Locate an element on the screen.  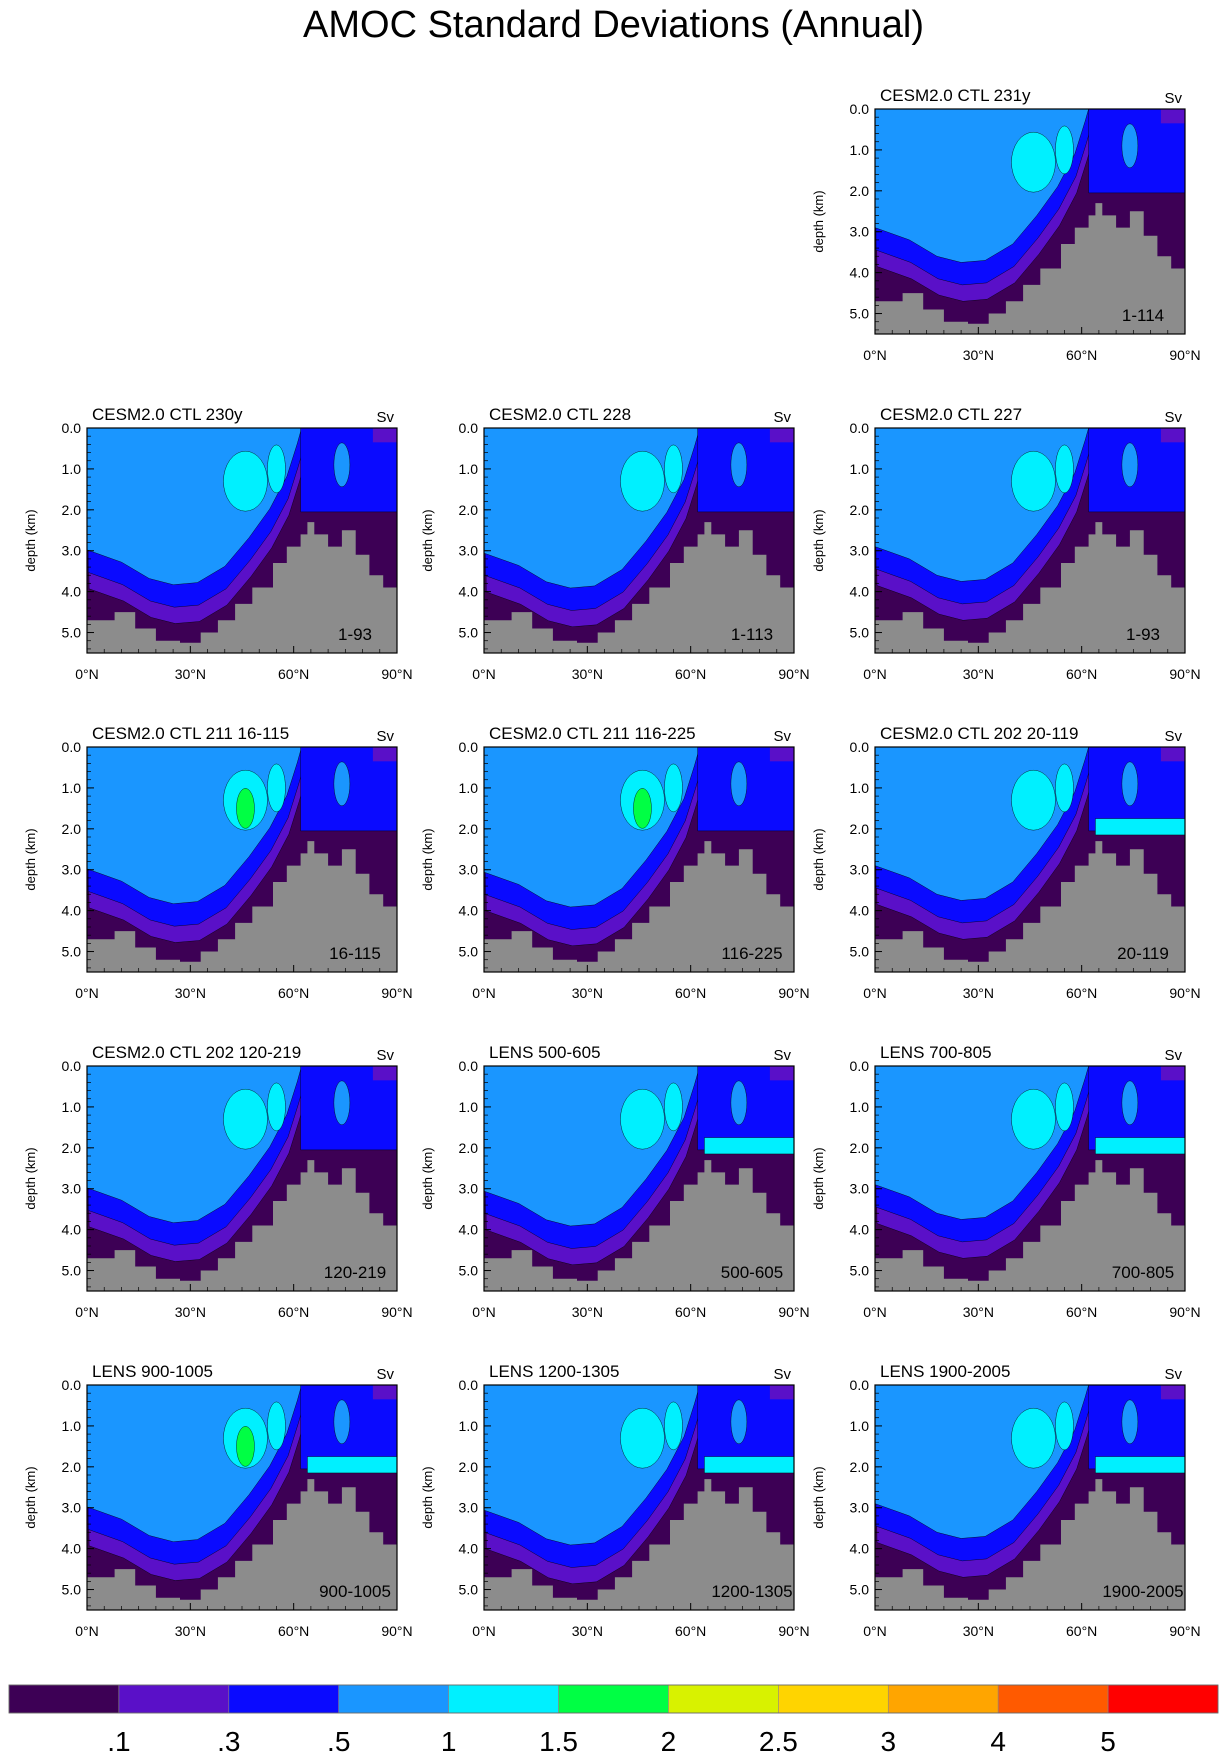
panel-title: LENS 700-805 is located at coordinates (936, 1052).